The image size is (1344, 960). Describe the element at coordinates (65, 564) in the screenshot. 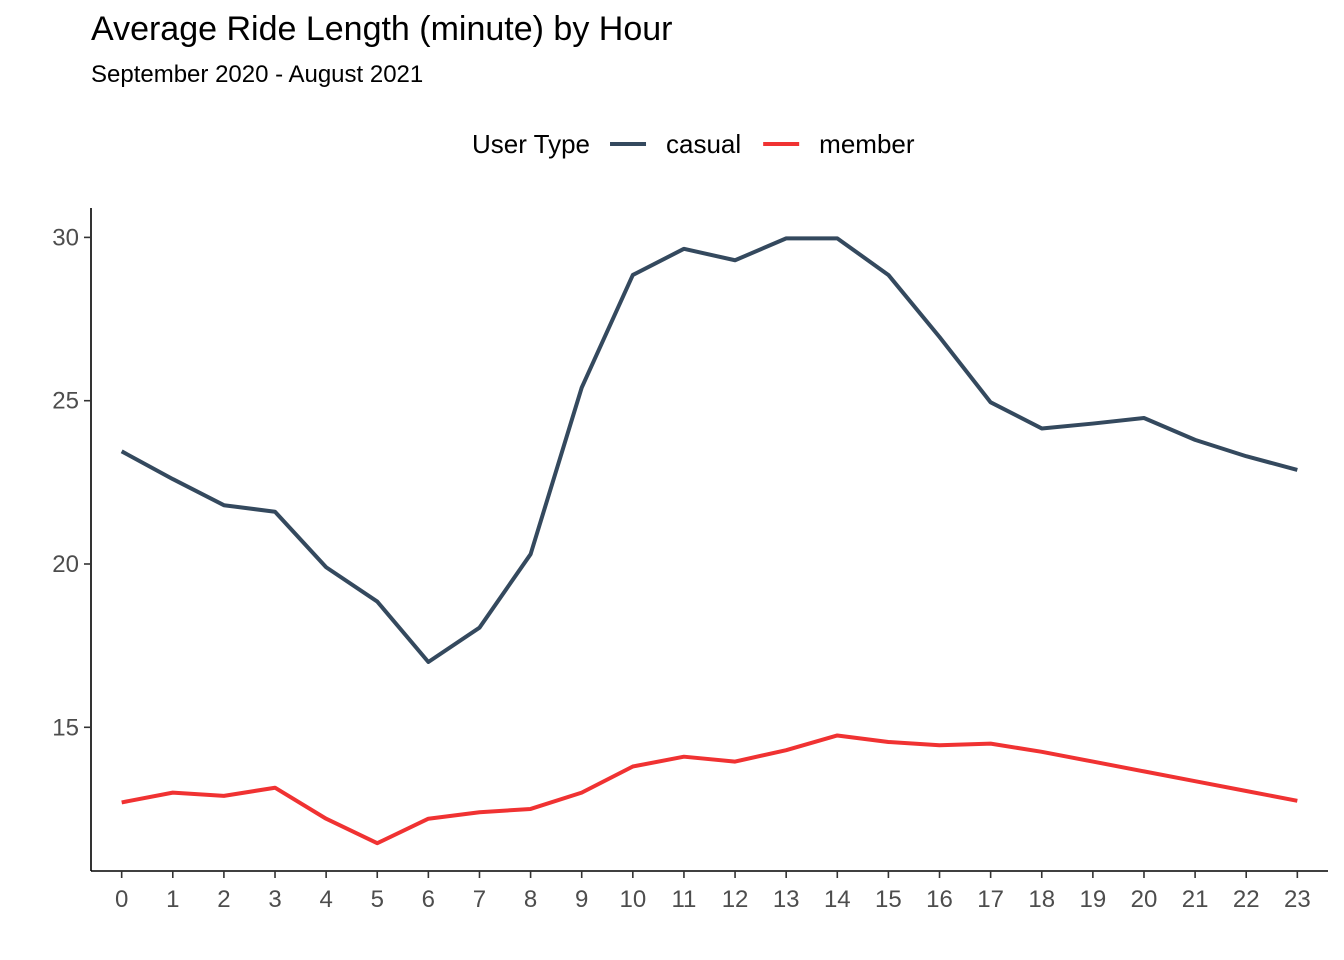

I see `y-tick-label: 20` at that location.